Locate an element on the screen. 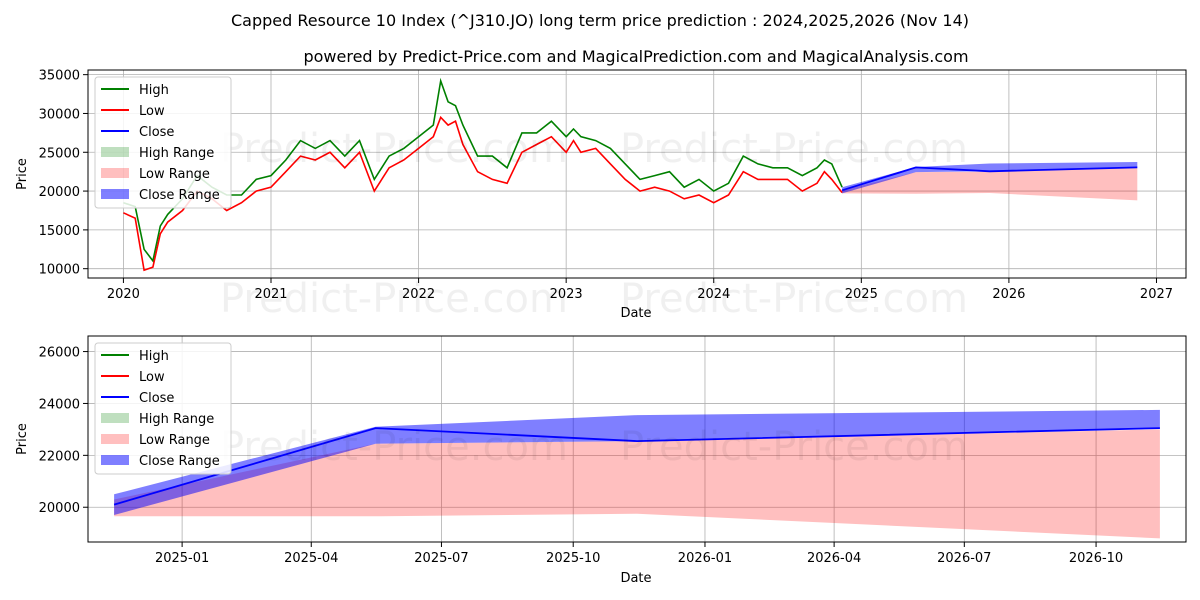  top-x-tick-label: 2027 is located at coordinates (1156, 294).